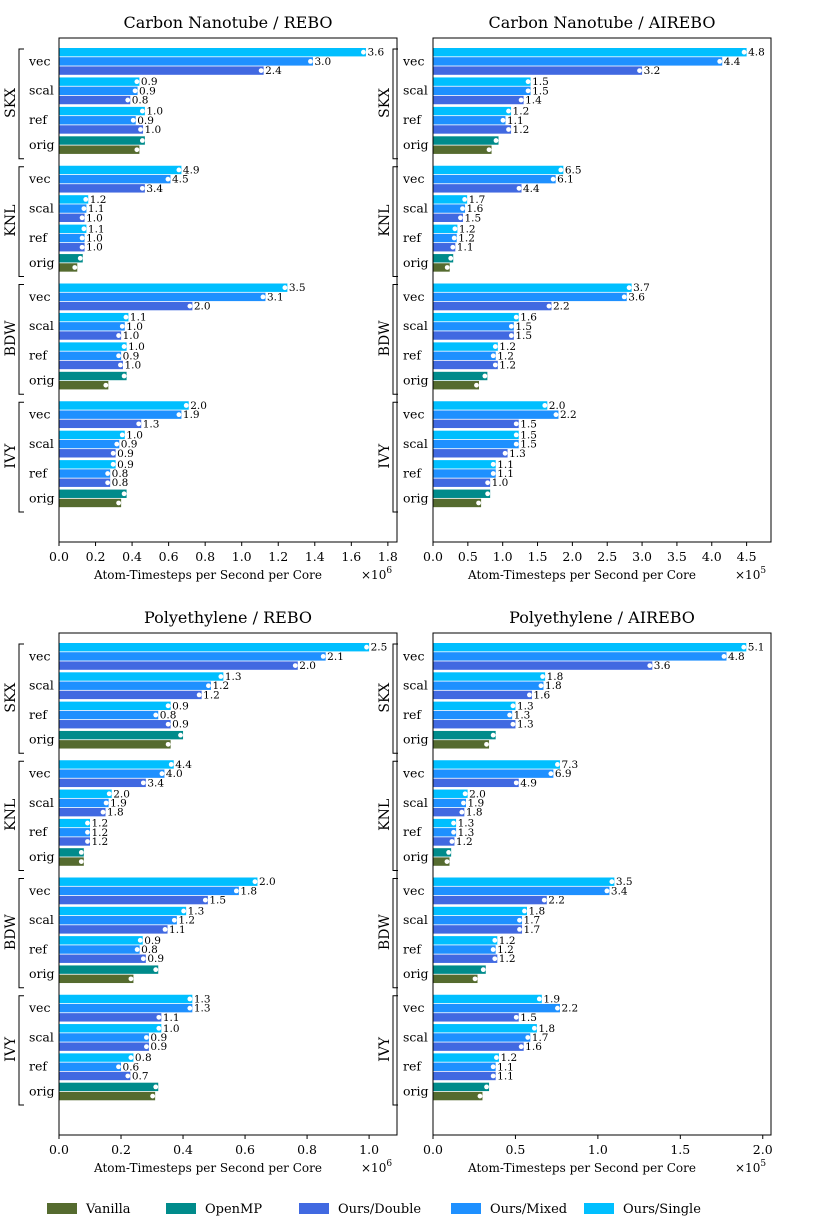 The height and width of the screenshot is (1223, 830). I want to click on panel-title: Carbon Nanotube / AIREBO, so click(602, 22).